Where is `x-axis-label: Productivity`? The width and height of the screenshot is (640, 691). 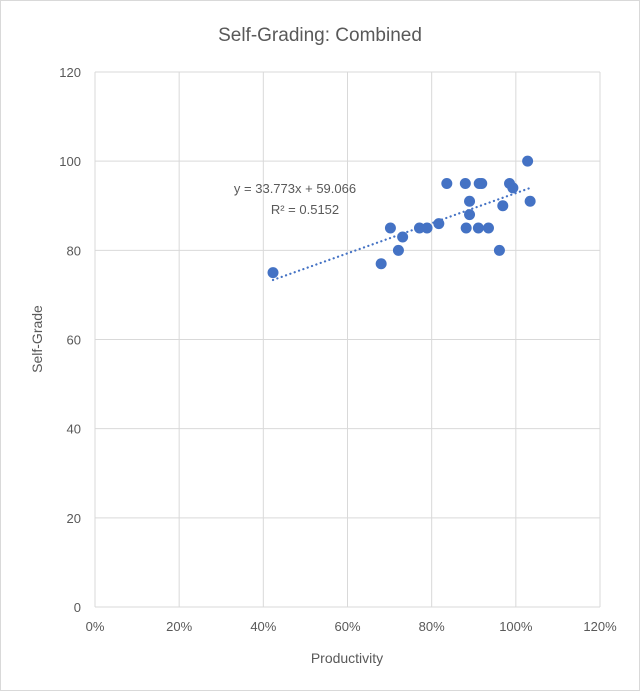 x-axis-label: Productivity is located at coordinates (347, 658).